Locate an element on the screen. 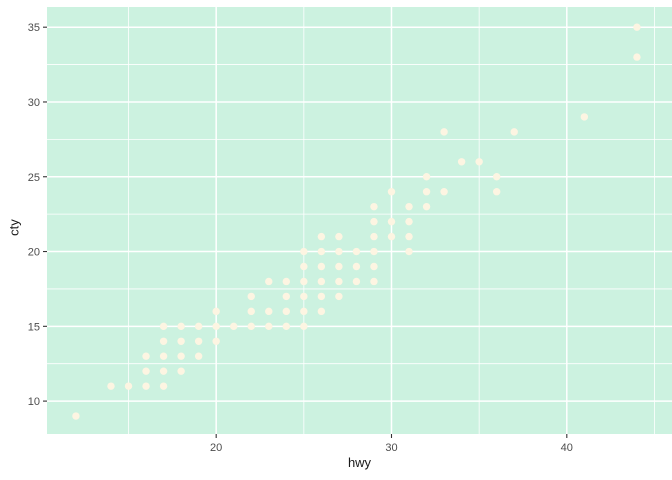  y-tick-label: 25 is located at coordinates (34, 178).